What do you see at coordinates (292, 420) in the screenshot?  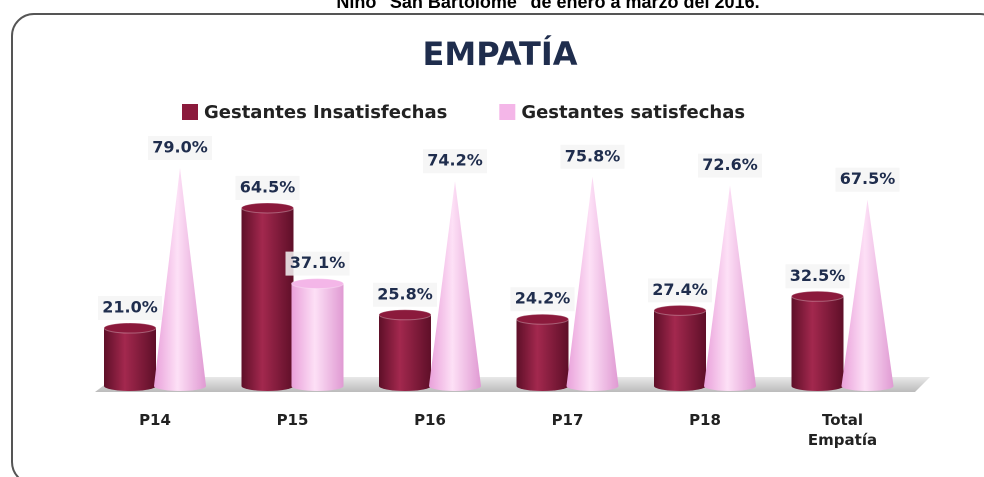 I see `x-tick-label: P15` at bounding box center [292, 420].